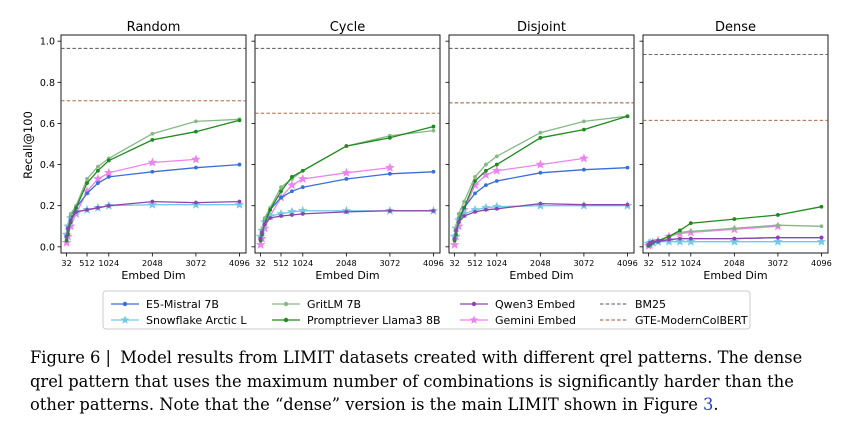 Image resolution: width=857 pixels, height=435 pixels. Describe the element at coordinates (28, 145) in the screenshot. I see `y-axis-label: Recall@100` at that location.